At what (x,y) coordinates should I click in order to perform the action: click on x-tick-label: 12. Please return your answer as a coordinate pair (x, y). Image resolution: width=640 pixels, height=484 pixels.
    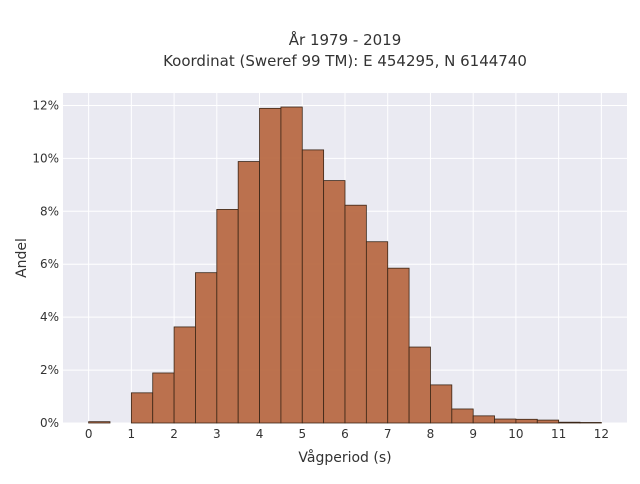
    Looking at the image, I should click on (601, 434).